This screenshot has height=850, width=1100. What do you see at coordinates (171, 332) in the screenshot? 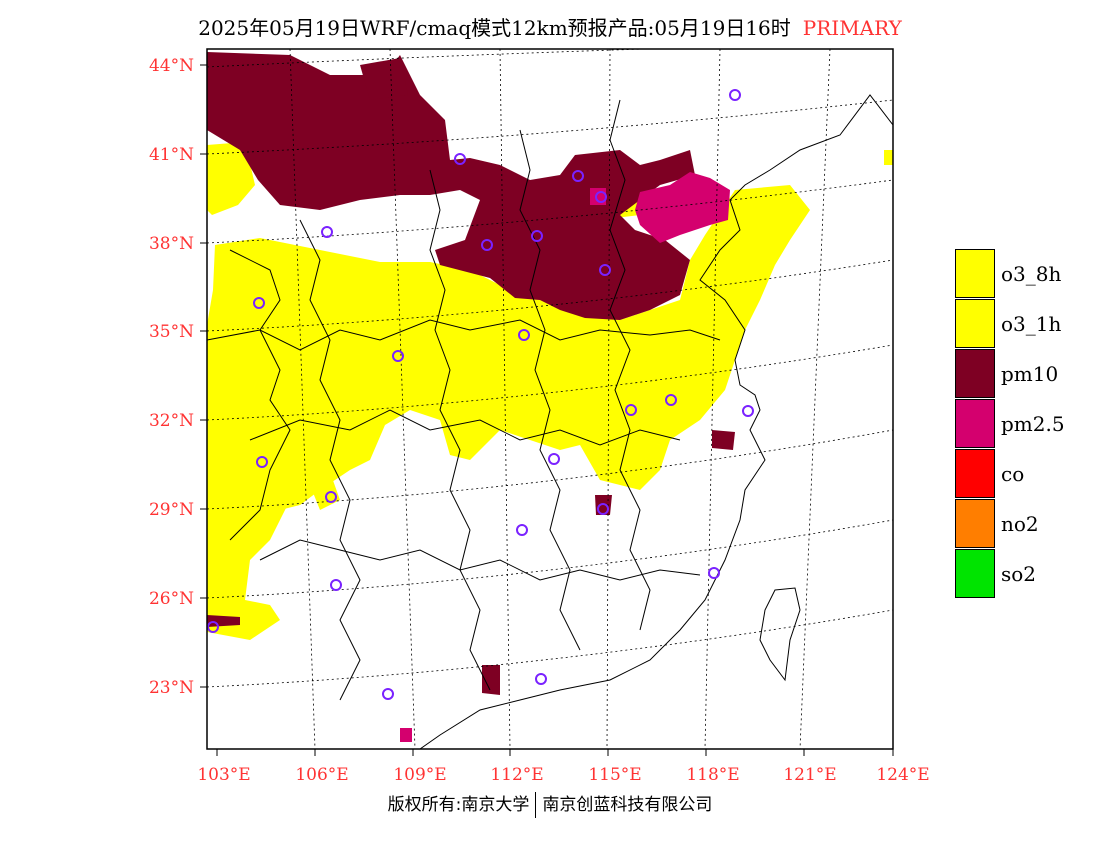
I see `lat-label: 35°N` at bounding box center [171, 332].